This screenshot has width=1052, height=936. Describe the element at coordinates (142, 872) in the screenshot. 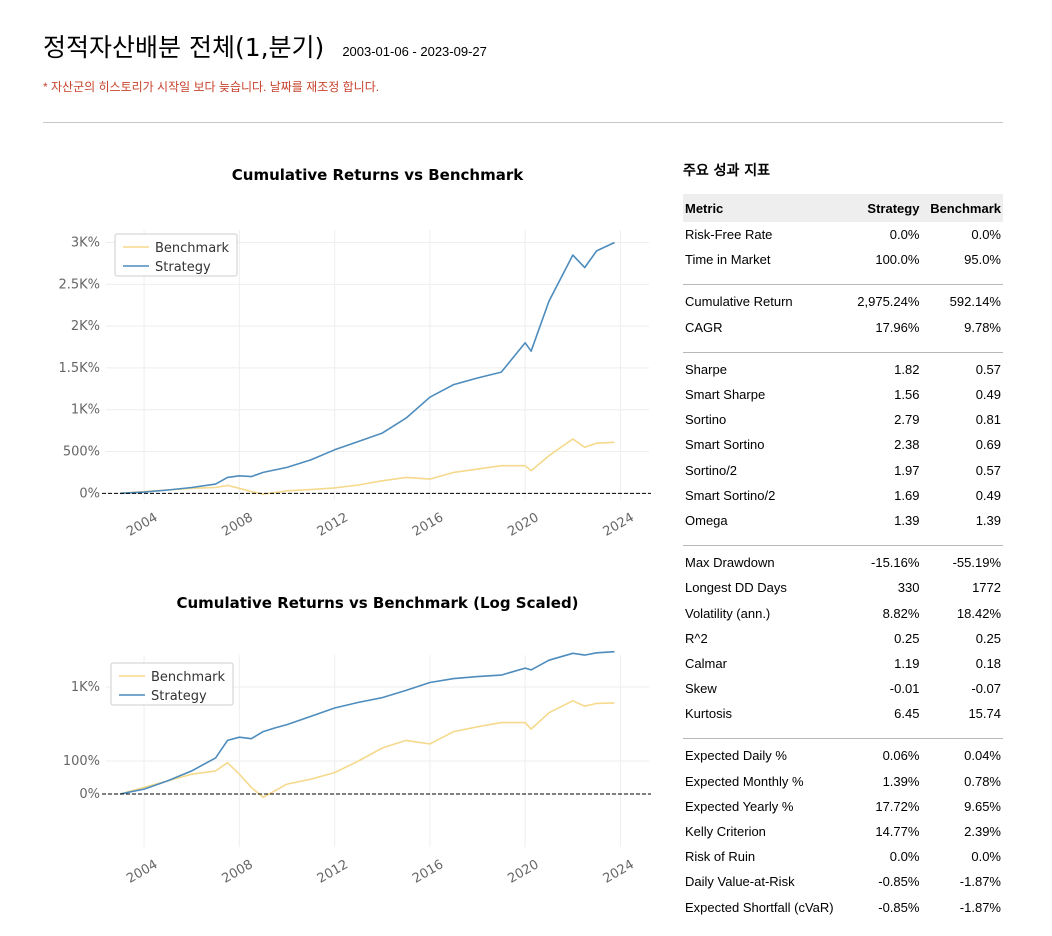

I see `x-tick-label: 2004` at that location.